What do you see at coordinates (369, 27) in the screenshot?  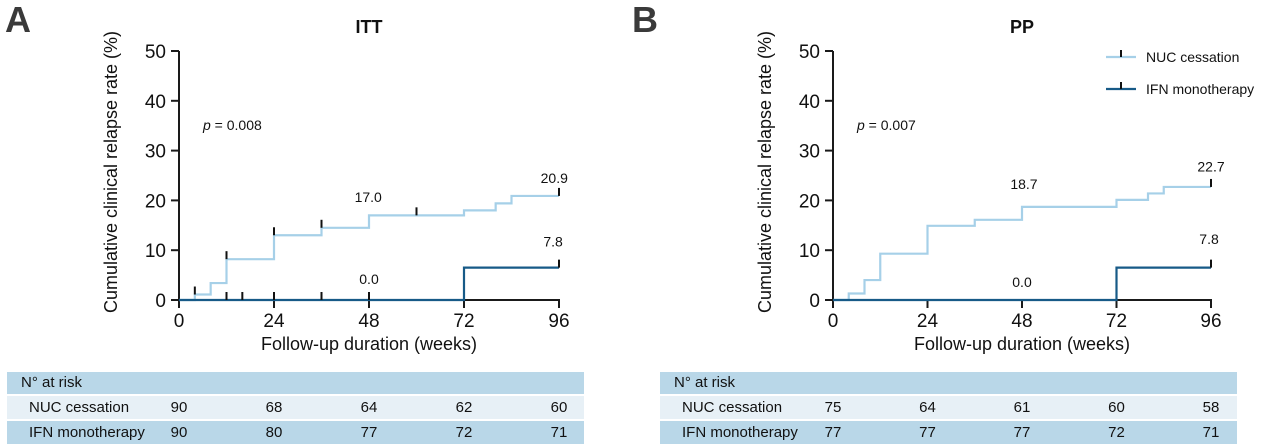 I see `chart-title: ITT` at bounding box center [369, 27].